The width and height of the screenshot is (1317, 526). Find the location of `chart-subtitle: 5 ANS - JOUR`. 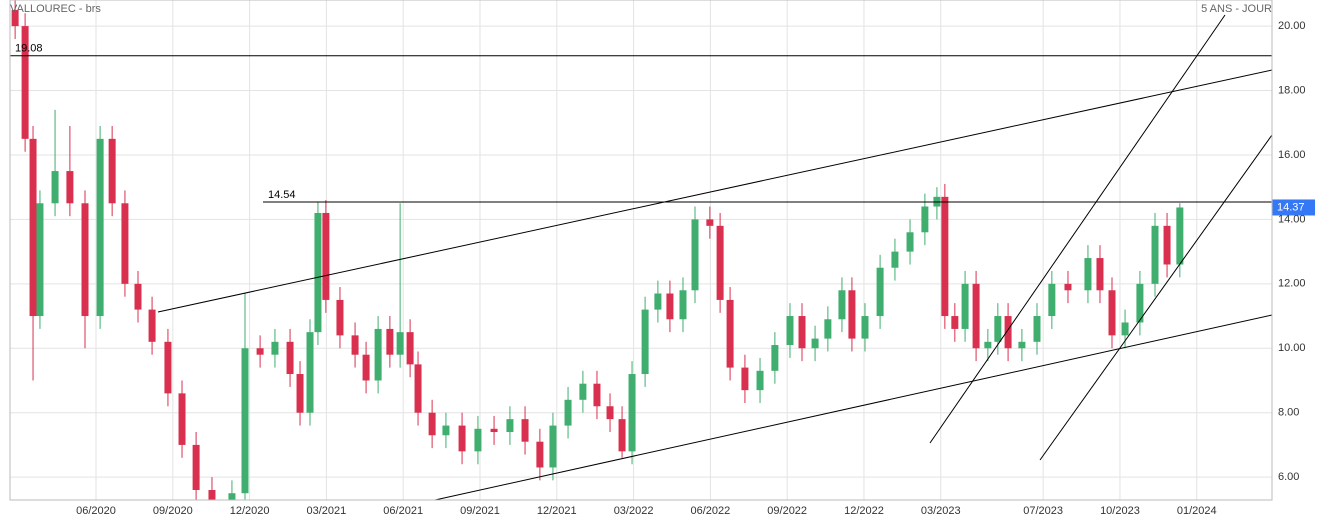

chart-subtitle: 5 ANS - JOUR is located at coordinates (1236, 9).